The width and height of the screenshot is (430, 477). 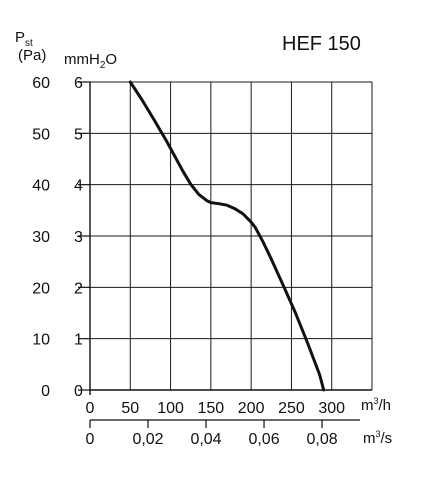 I want to click on x-tick-label-m3h: 0, so click(x=90, y=408).